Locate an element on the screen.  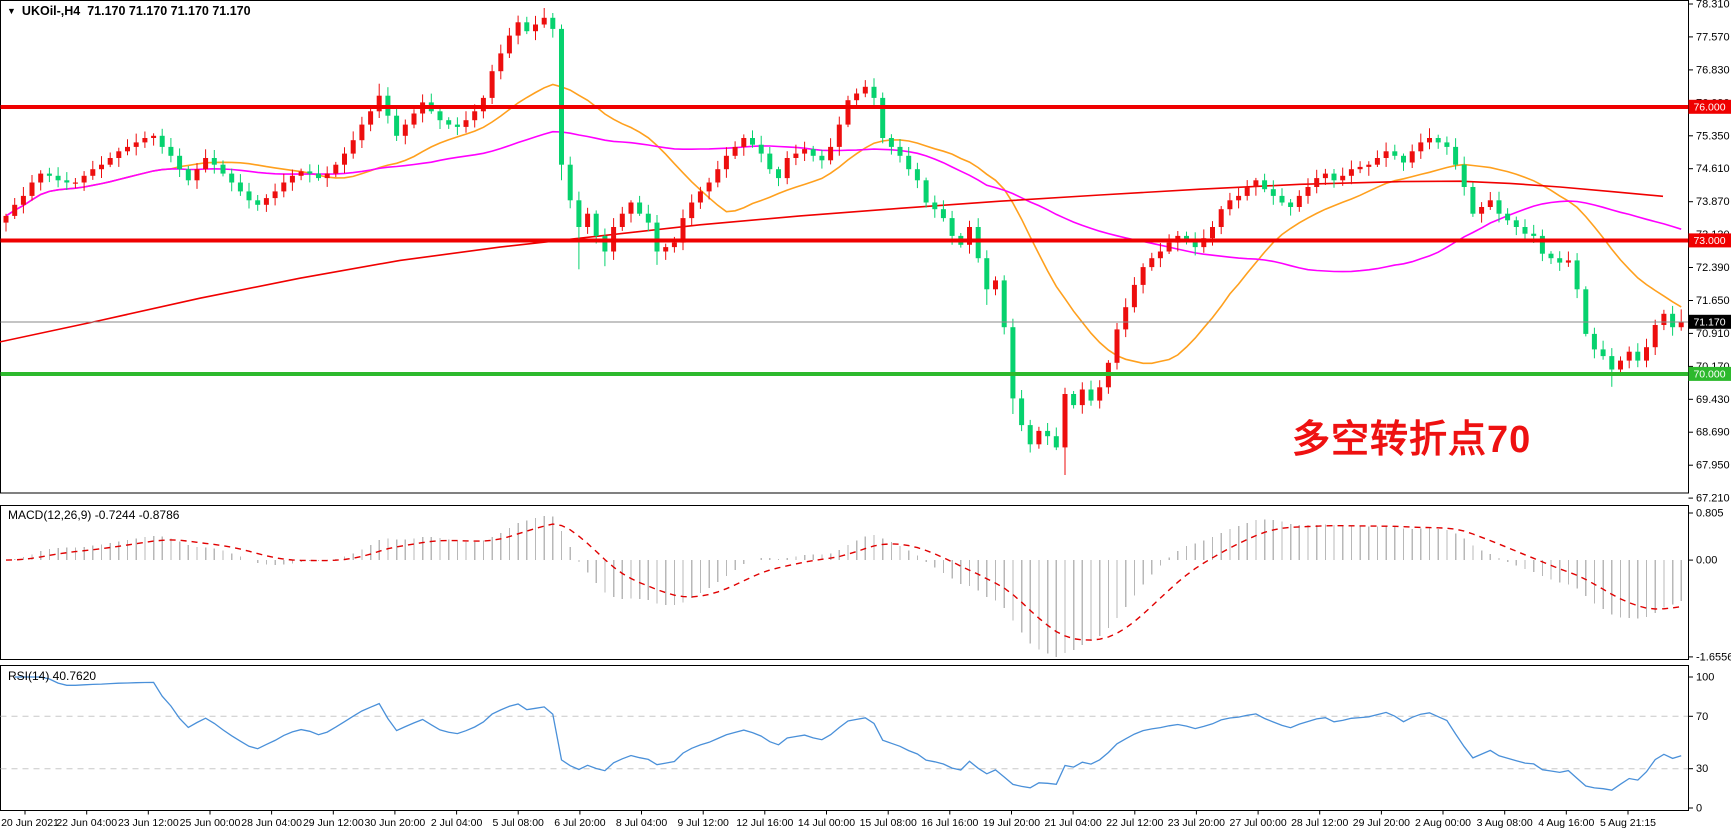
time-tick-label: 28 Jul 12:00 is located at coordinates (1319, 823).